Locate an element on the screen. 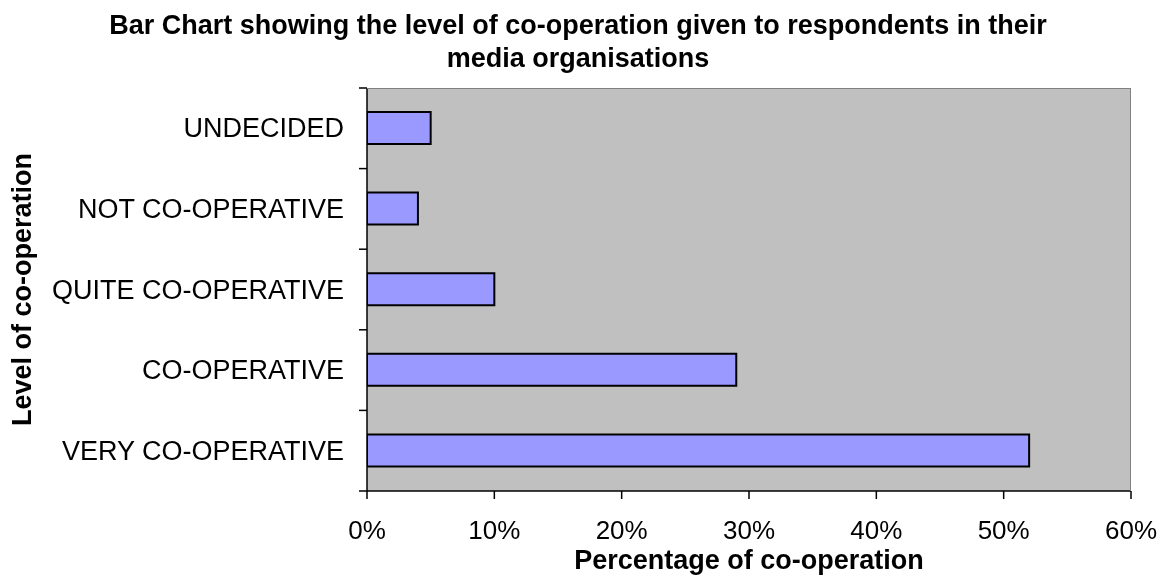  x-axis-title: Percentage of co-operation is located at coordinates (749, 560).